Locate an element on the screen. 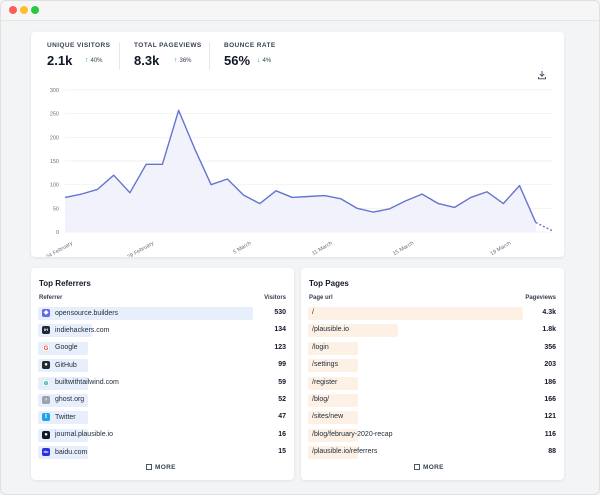  stat-label: BOUNCE RATE is located at coordinates (250, 45).